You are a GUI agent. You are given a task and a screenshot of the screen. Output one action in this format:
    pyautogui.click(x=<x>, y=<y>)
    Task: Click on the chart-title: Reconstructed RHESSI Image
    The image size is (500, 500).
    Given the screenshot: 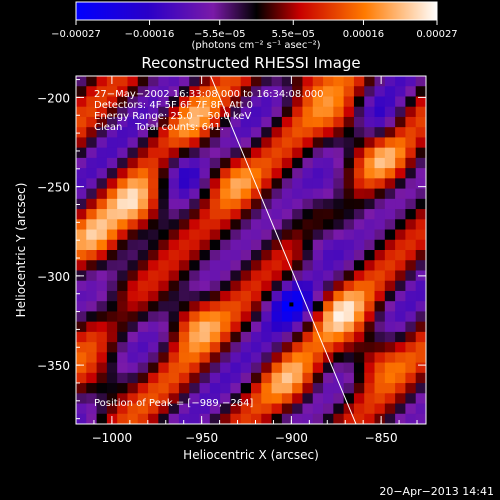 What is the action you would take?
    pyautogui.click(x=250, y=63)
    